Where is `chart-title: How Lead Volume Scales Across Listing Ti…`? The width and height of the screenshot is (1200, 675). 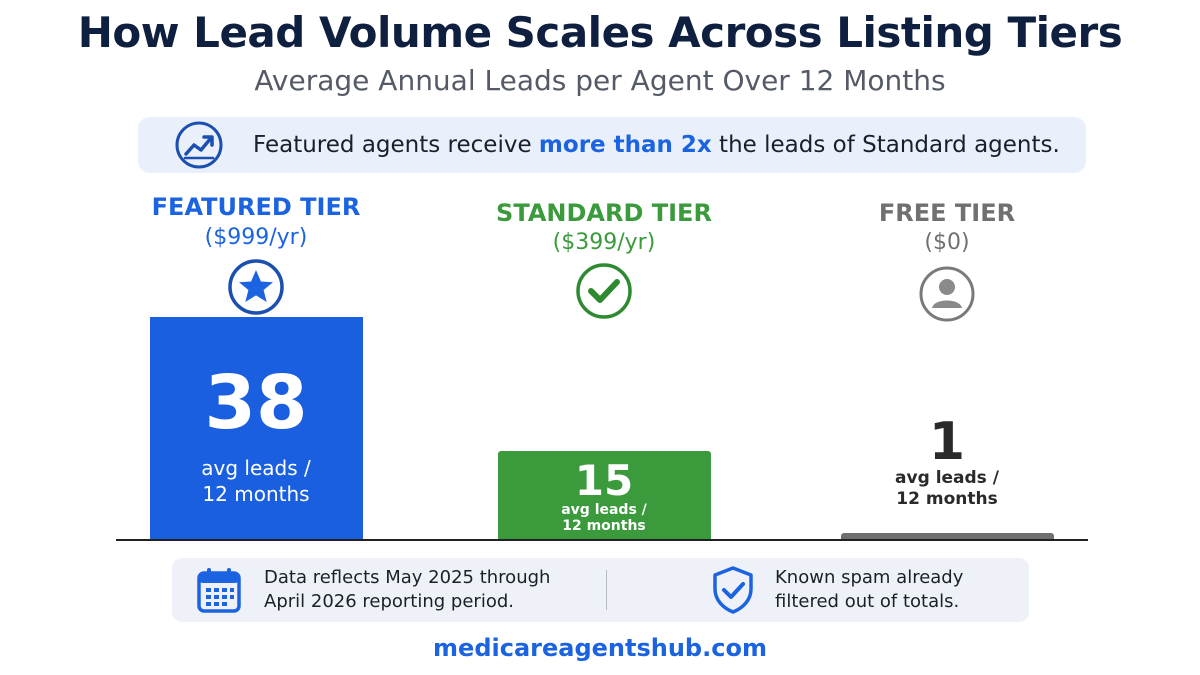
chart-title: How Lead Volume Scales Across Listing Ti… is located at coordinates (600, 32).